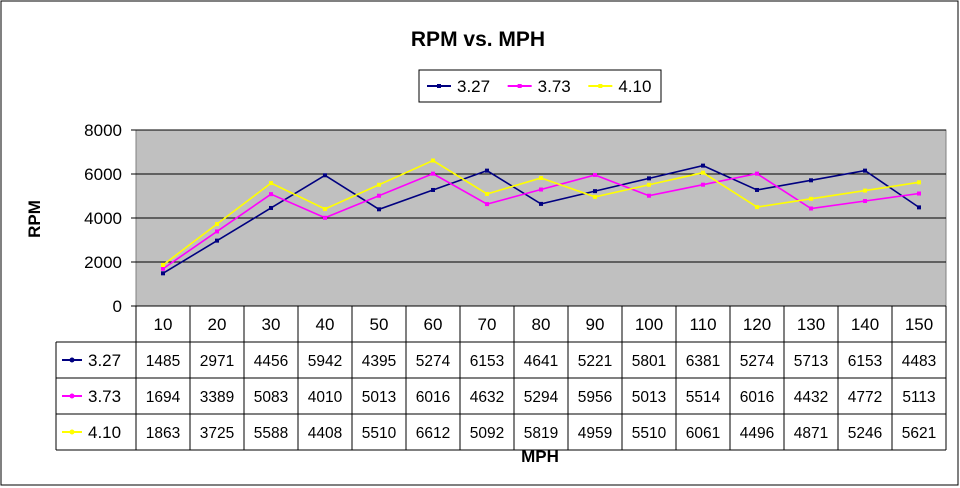 Image resolution: width=960 pixels, height=488 pixels. I want to click on x-category-label: 140, so click(865, 324).